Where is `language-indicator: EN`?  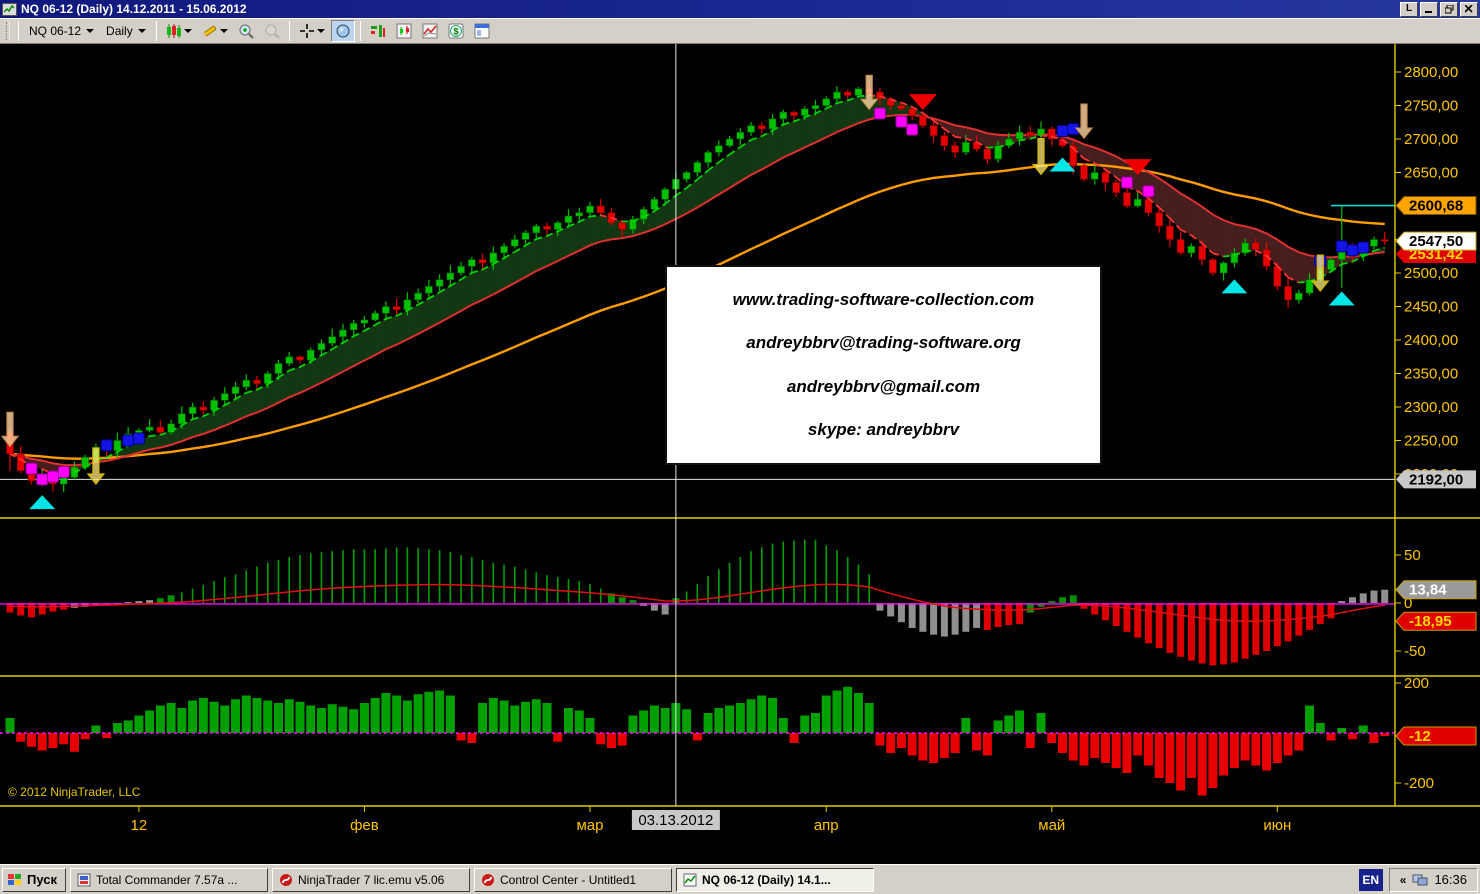
language-indicator: EN is located at coordinates (1370, 879).